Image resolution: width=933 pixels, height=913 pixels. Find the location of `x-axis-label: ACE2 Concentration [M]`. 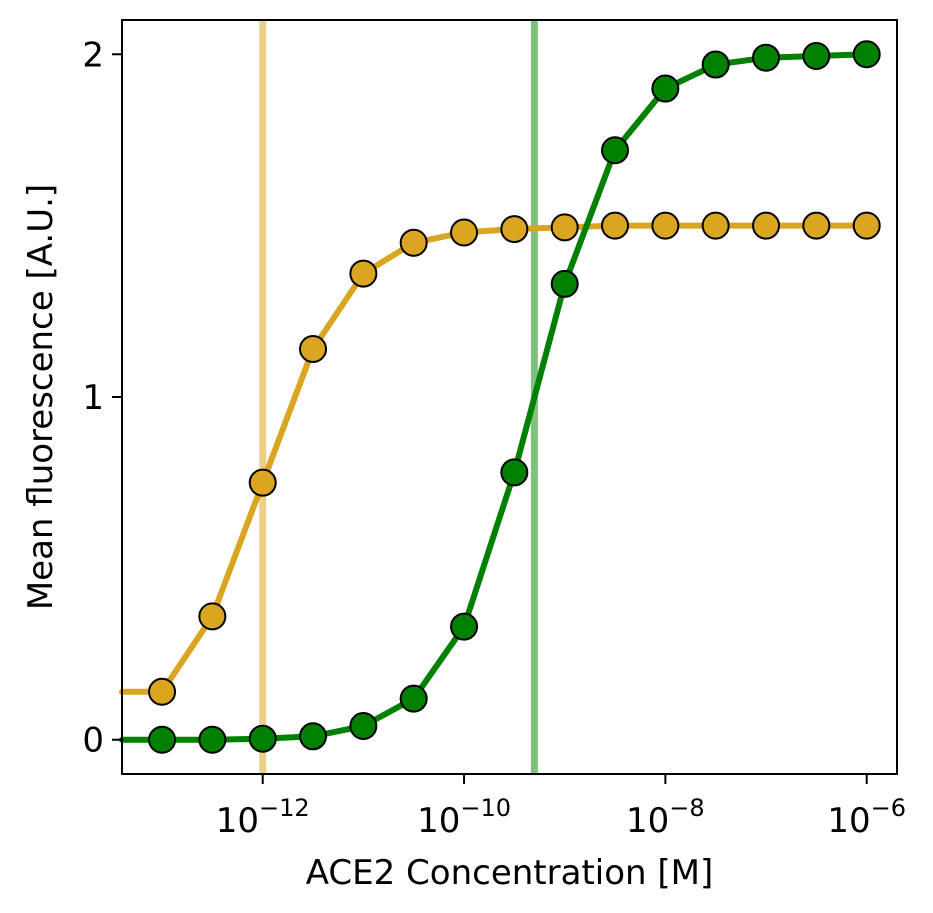

x-axis-label: ACE2 Concentration [M] is located at coordinates (510, 873).